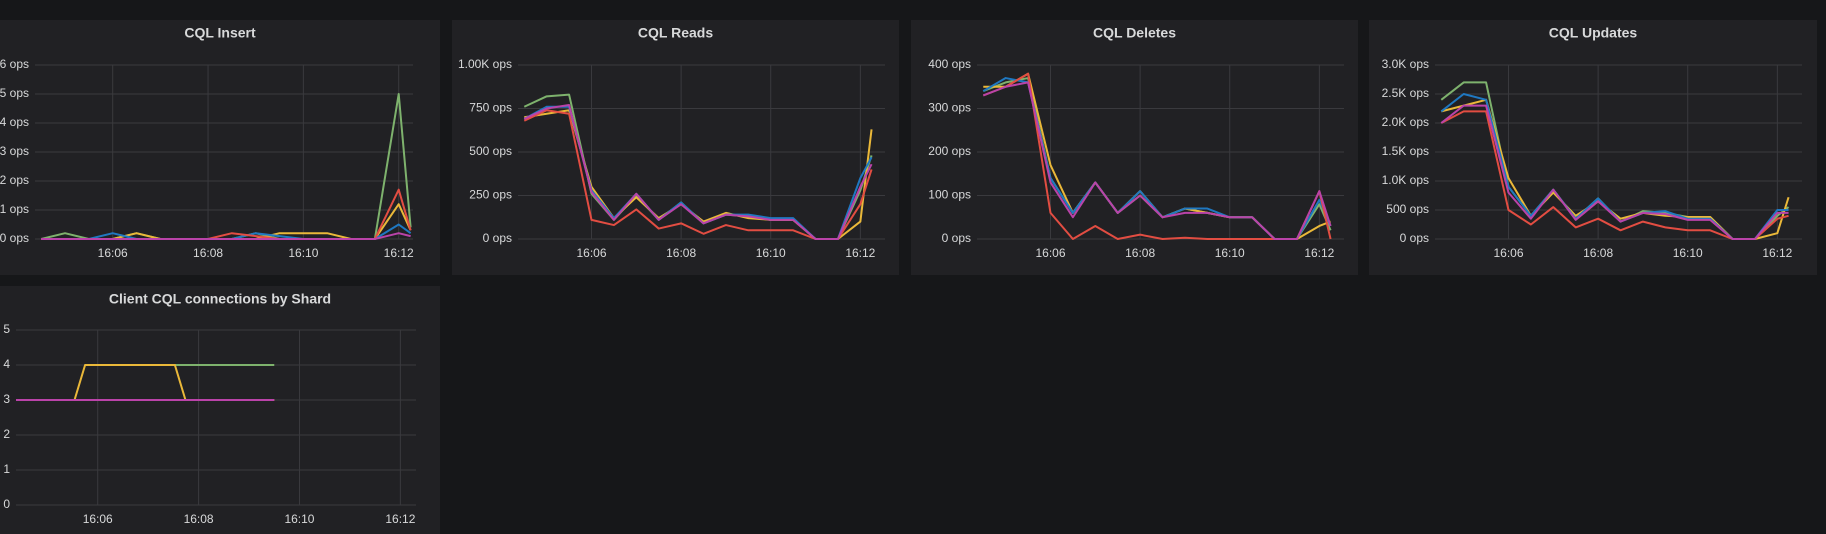 This screenshot has height=534, width=1826. Describe the element at coordinates (6, 364) in the screenshot. I see `y-tick-label: 4` at that location.